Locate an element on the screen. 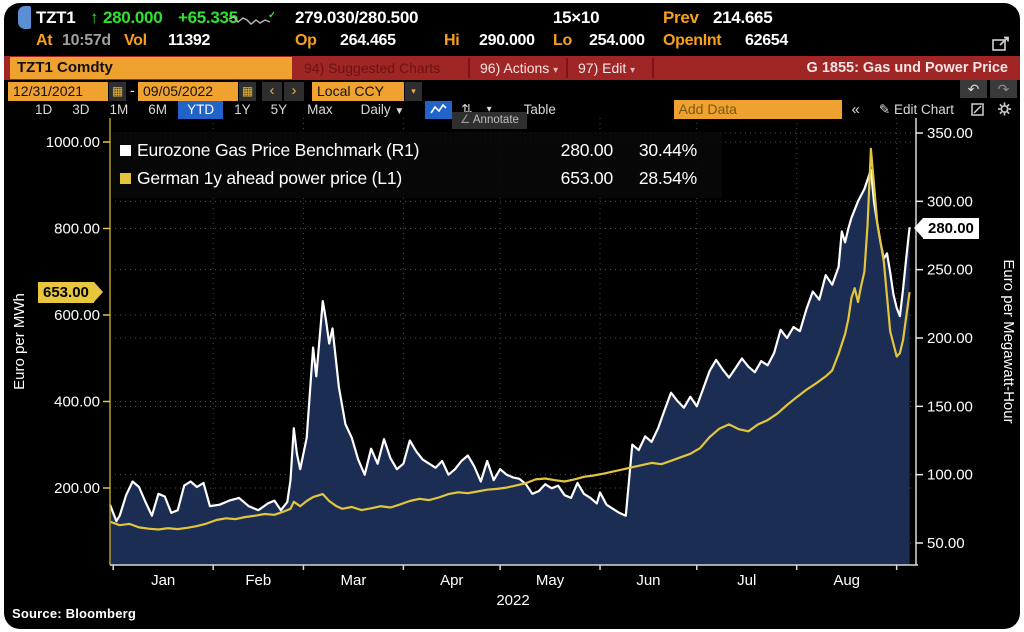 The width and height of the screenshot is (1024, 632). series-name: Eurozone Gas Price Benchmark (R1) is located at coordinates (278, 149).